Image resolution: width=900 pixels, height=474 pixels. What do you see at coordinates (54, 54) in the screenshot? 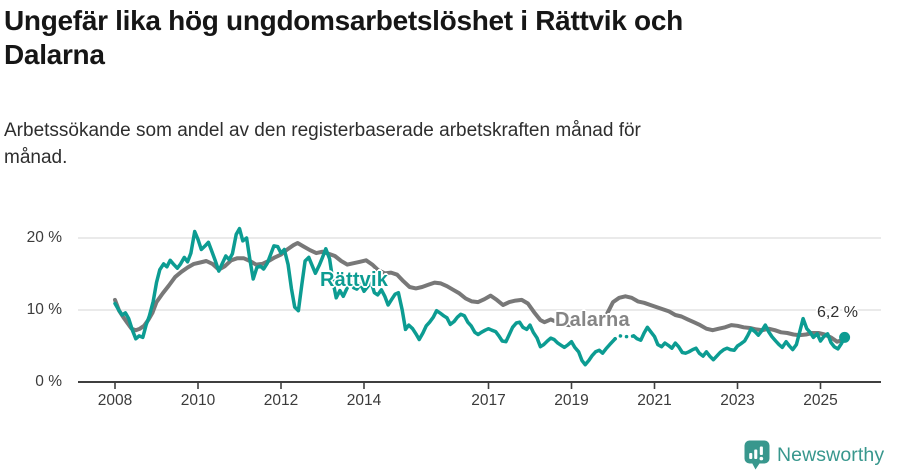
I see `title-line-2: Dalarna` at bounding box center [54, 54].